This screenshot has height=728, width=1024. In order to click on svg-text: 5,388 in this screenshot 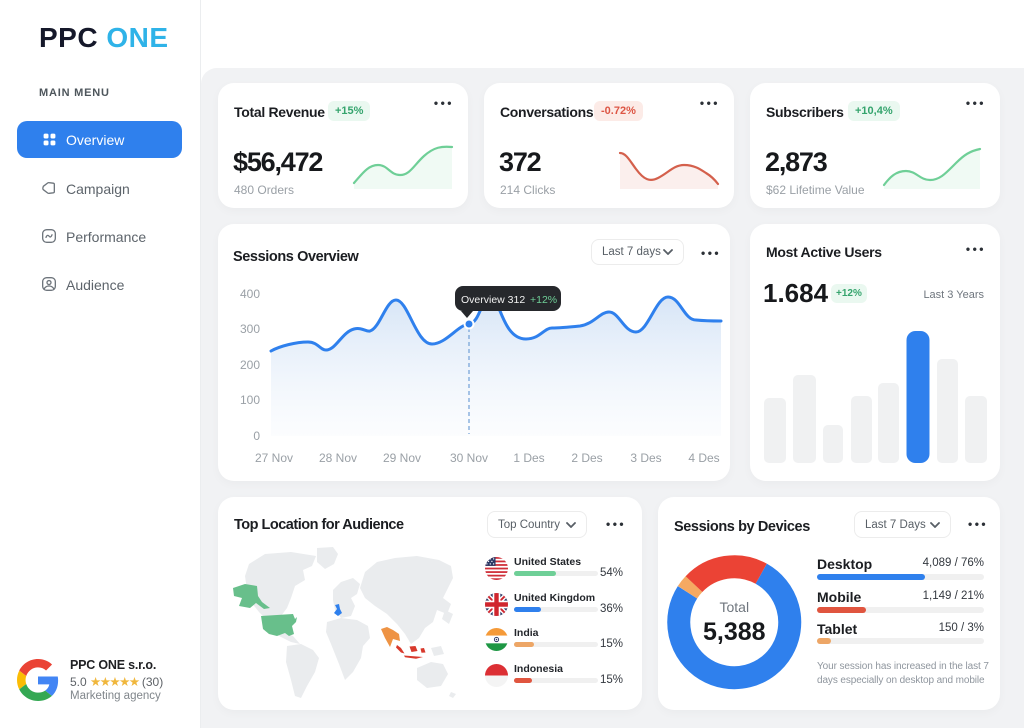, I will do `click(734, 632)`.